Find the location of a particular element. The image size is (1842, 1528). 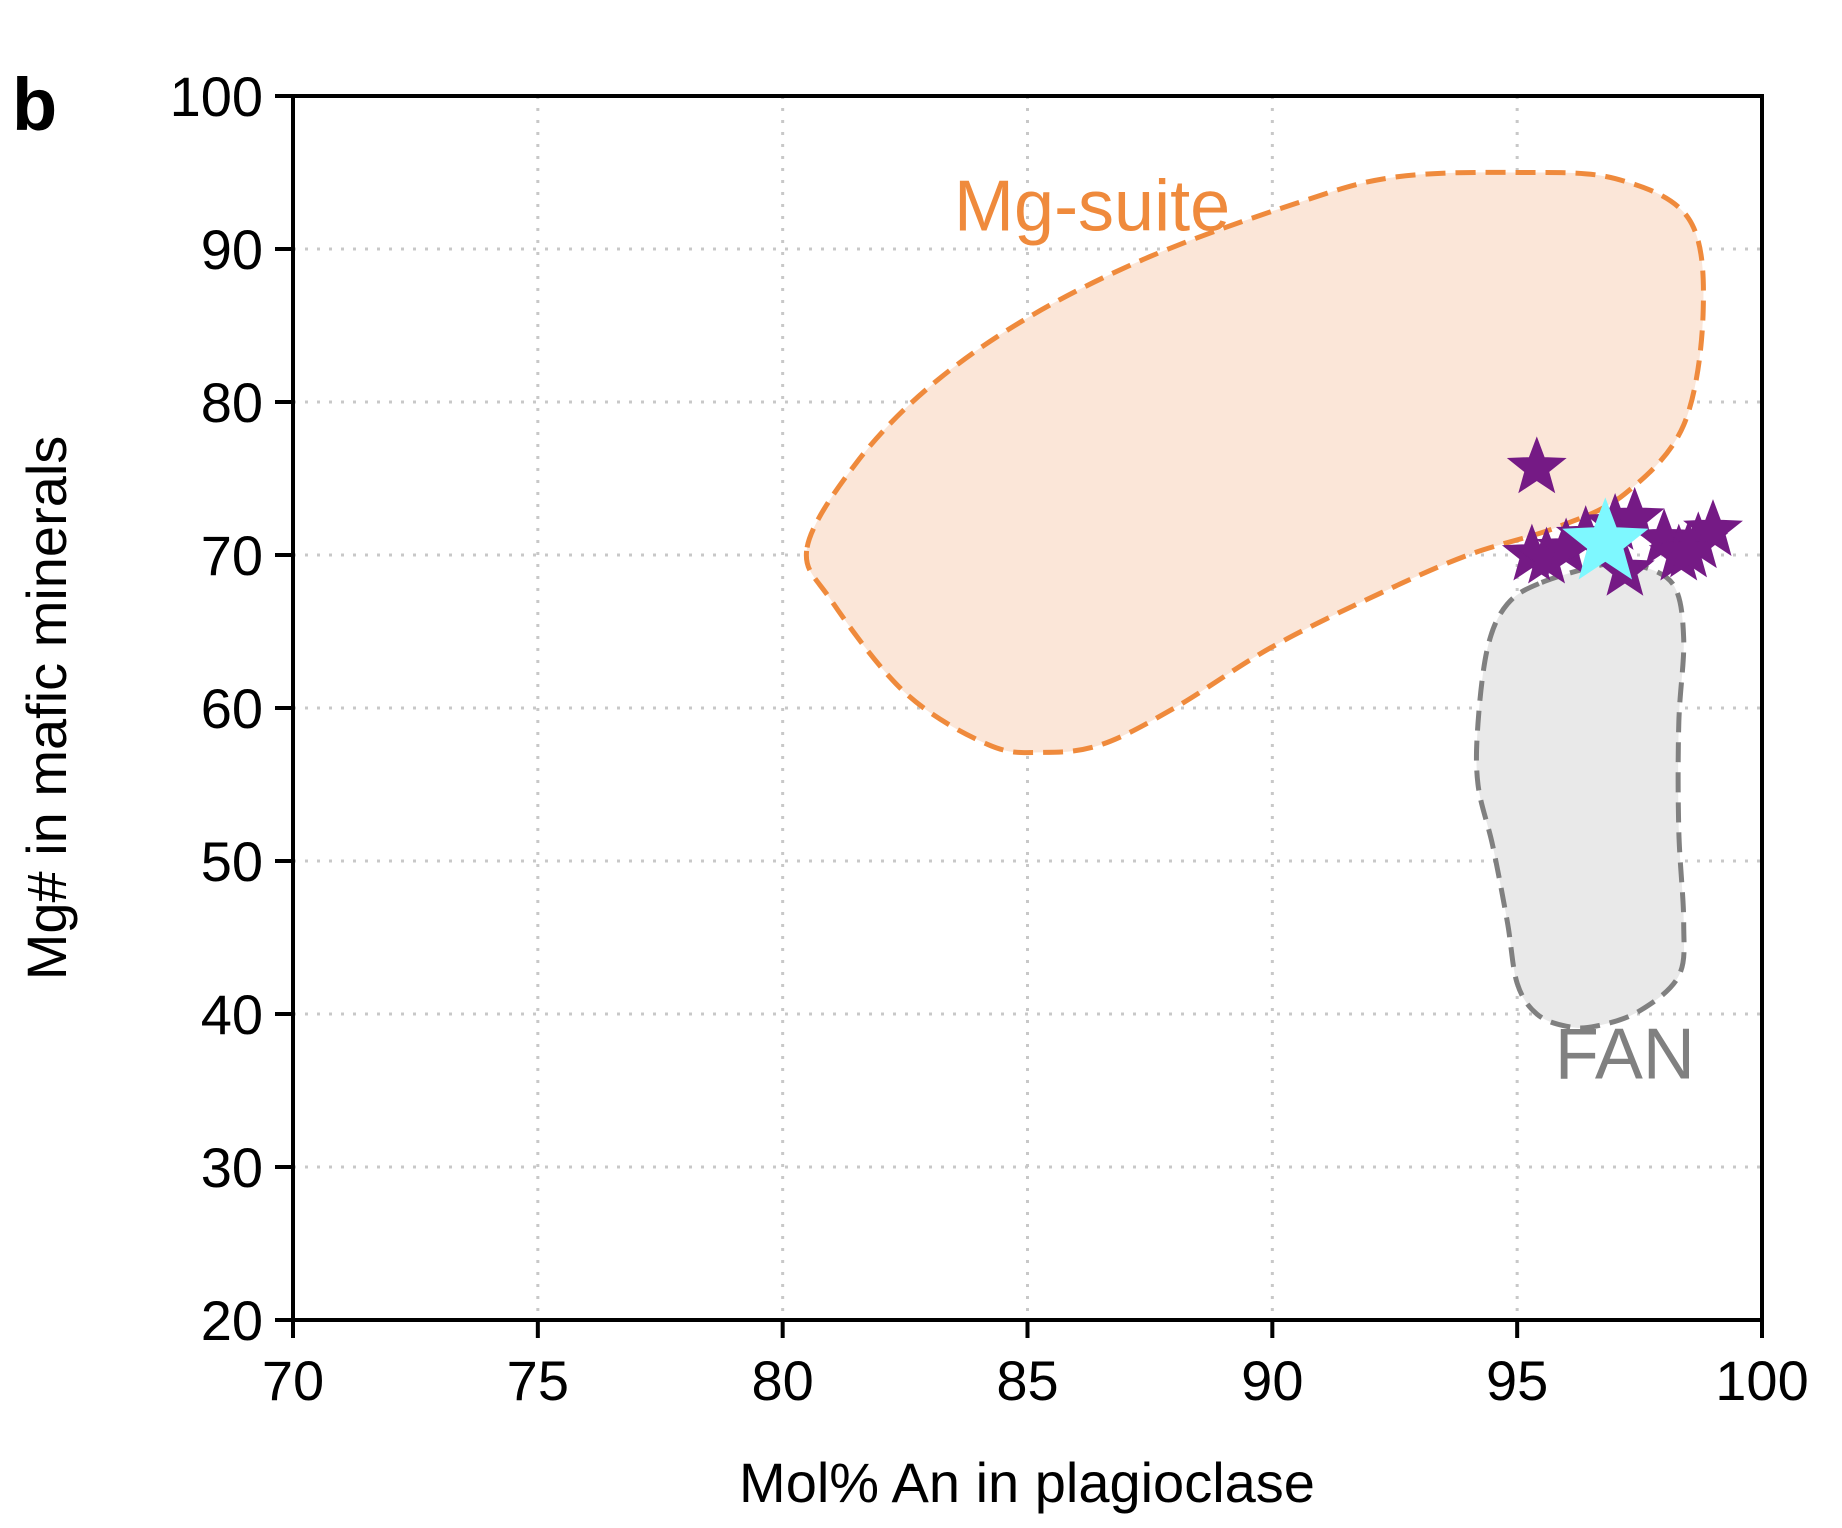

y-tick-label: 50 is located at coordinates (232, 861).